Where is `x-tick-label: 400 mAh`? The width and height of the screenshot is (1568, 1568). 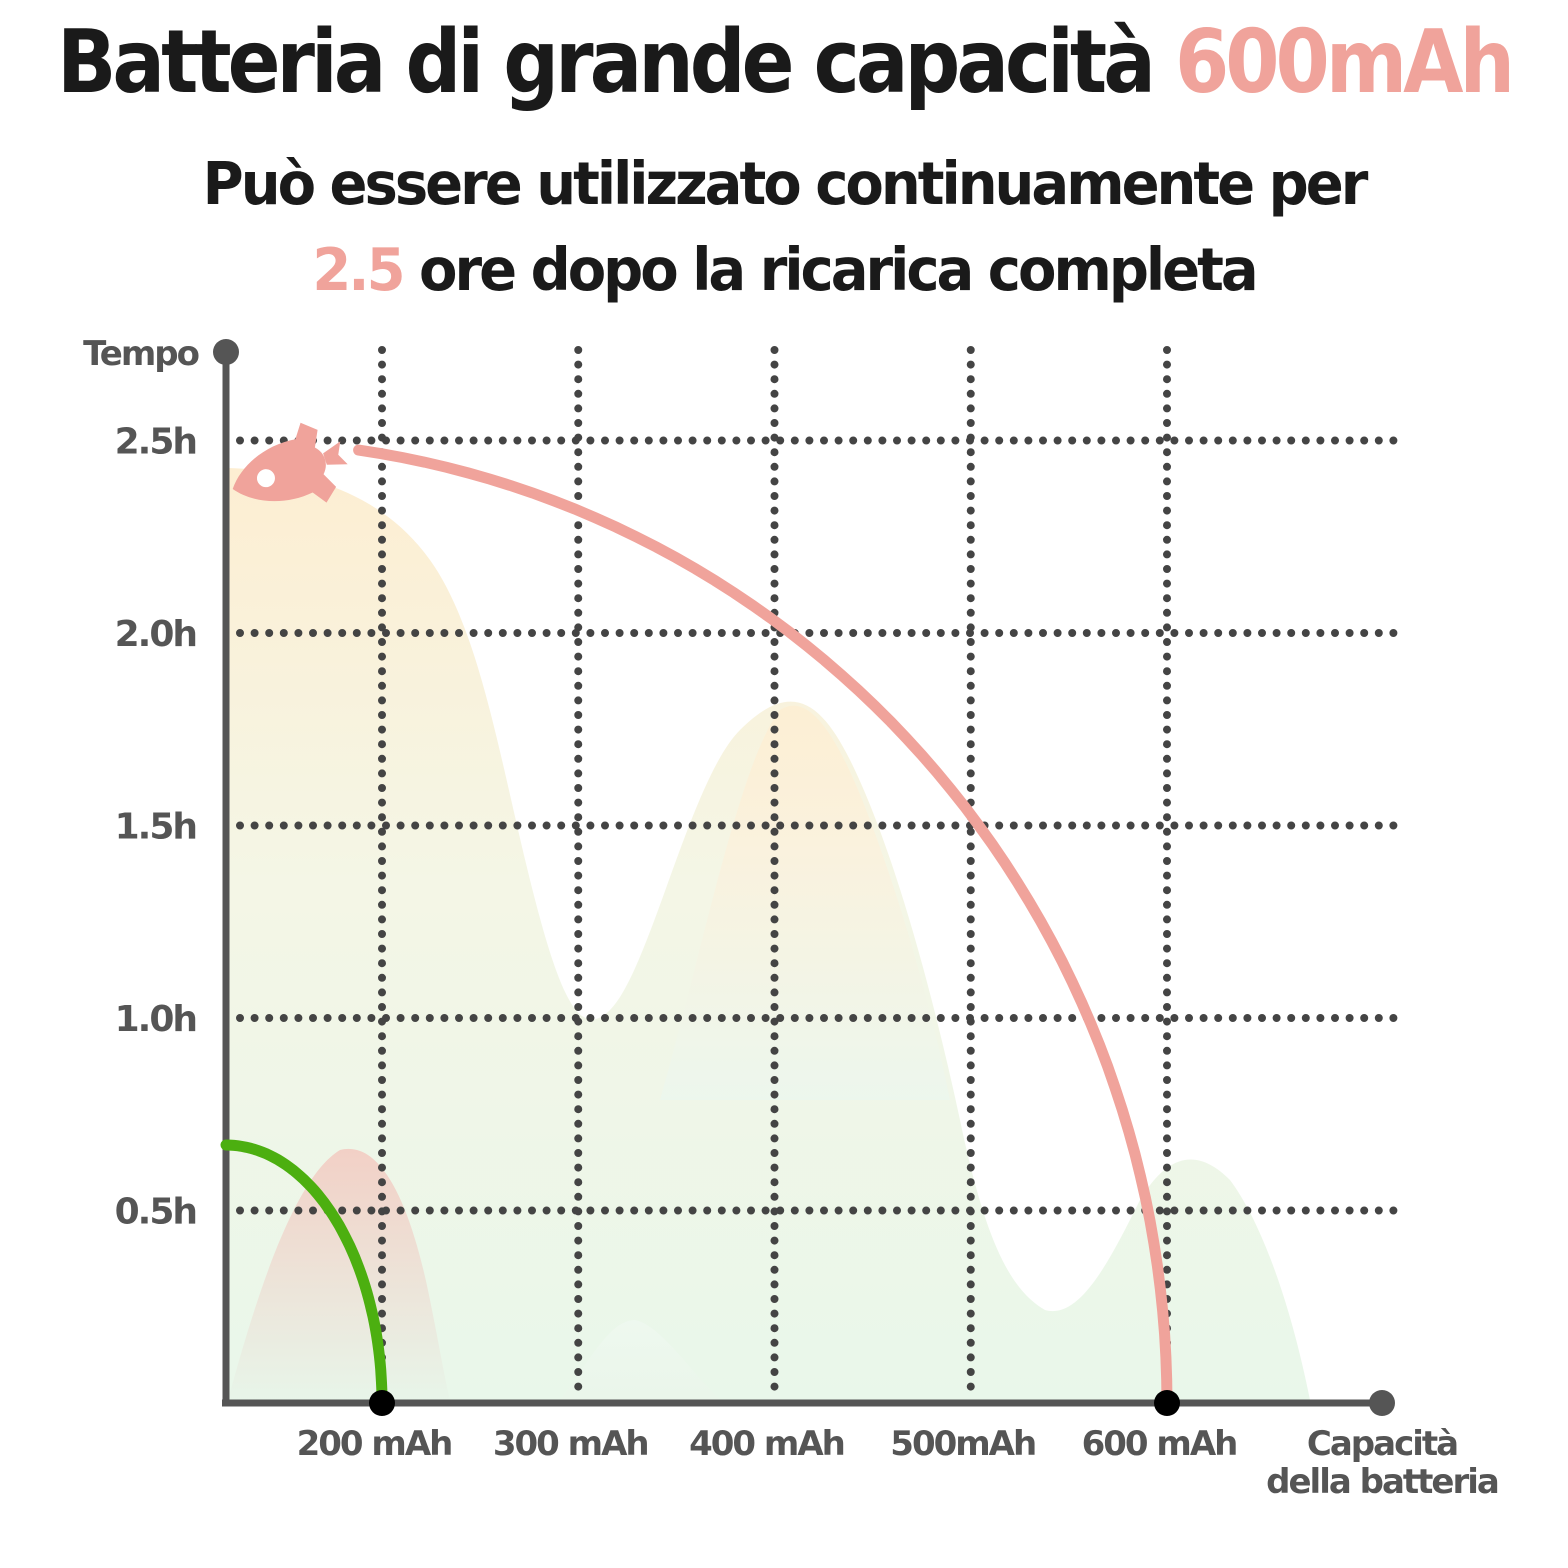 x-tick-label: 400 mAh is located at coordinates (766, 1444).